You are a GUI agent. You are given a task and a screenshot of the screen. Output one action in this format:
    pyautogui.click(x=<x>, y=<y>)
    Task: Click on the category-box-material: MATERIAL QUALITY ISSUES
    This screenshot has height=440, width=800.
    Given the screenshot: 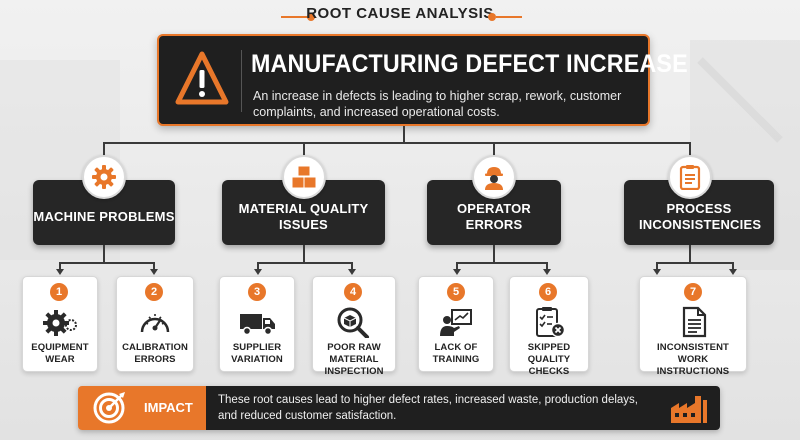 What is the action you would take?
    pyautogui.click(x=303, y=212)
    